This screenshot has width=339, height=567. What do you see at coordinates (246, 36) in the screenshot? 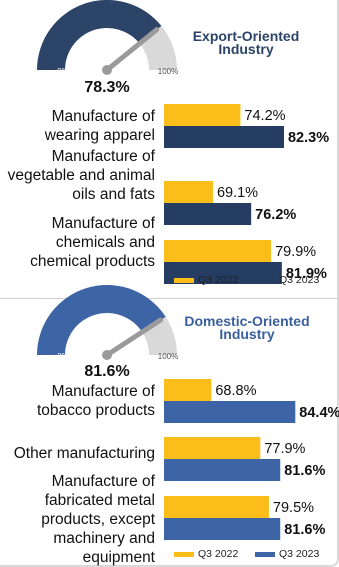
I see `section-title-0-0: Export-Oriented` at bounding box center [246, 36].